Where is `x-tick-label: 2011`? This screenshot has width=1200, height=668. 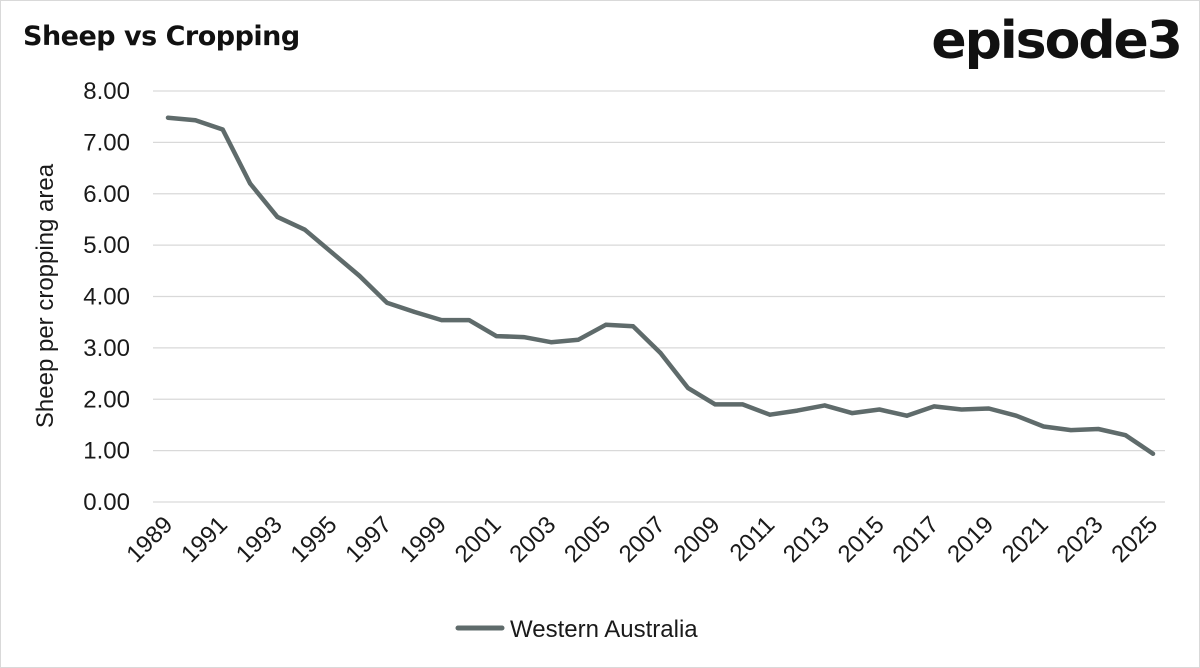
x-tick-label: 2011 is located at coordinates (753, 539).